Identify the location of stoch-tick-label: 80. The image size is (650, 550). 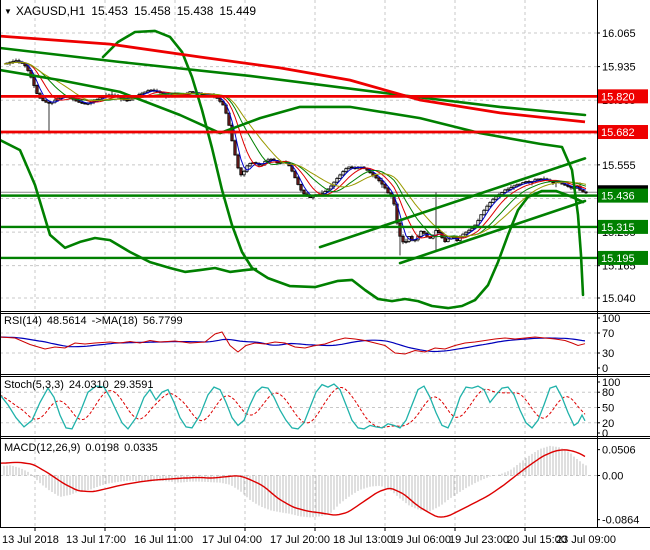
(608, 393).